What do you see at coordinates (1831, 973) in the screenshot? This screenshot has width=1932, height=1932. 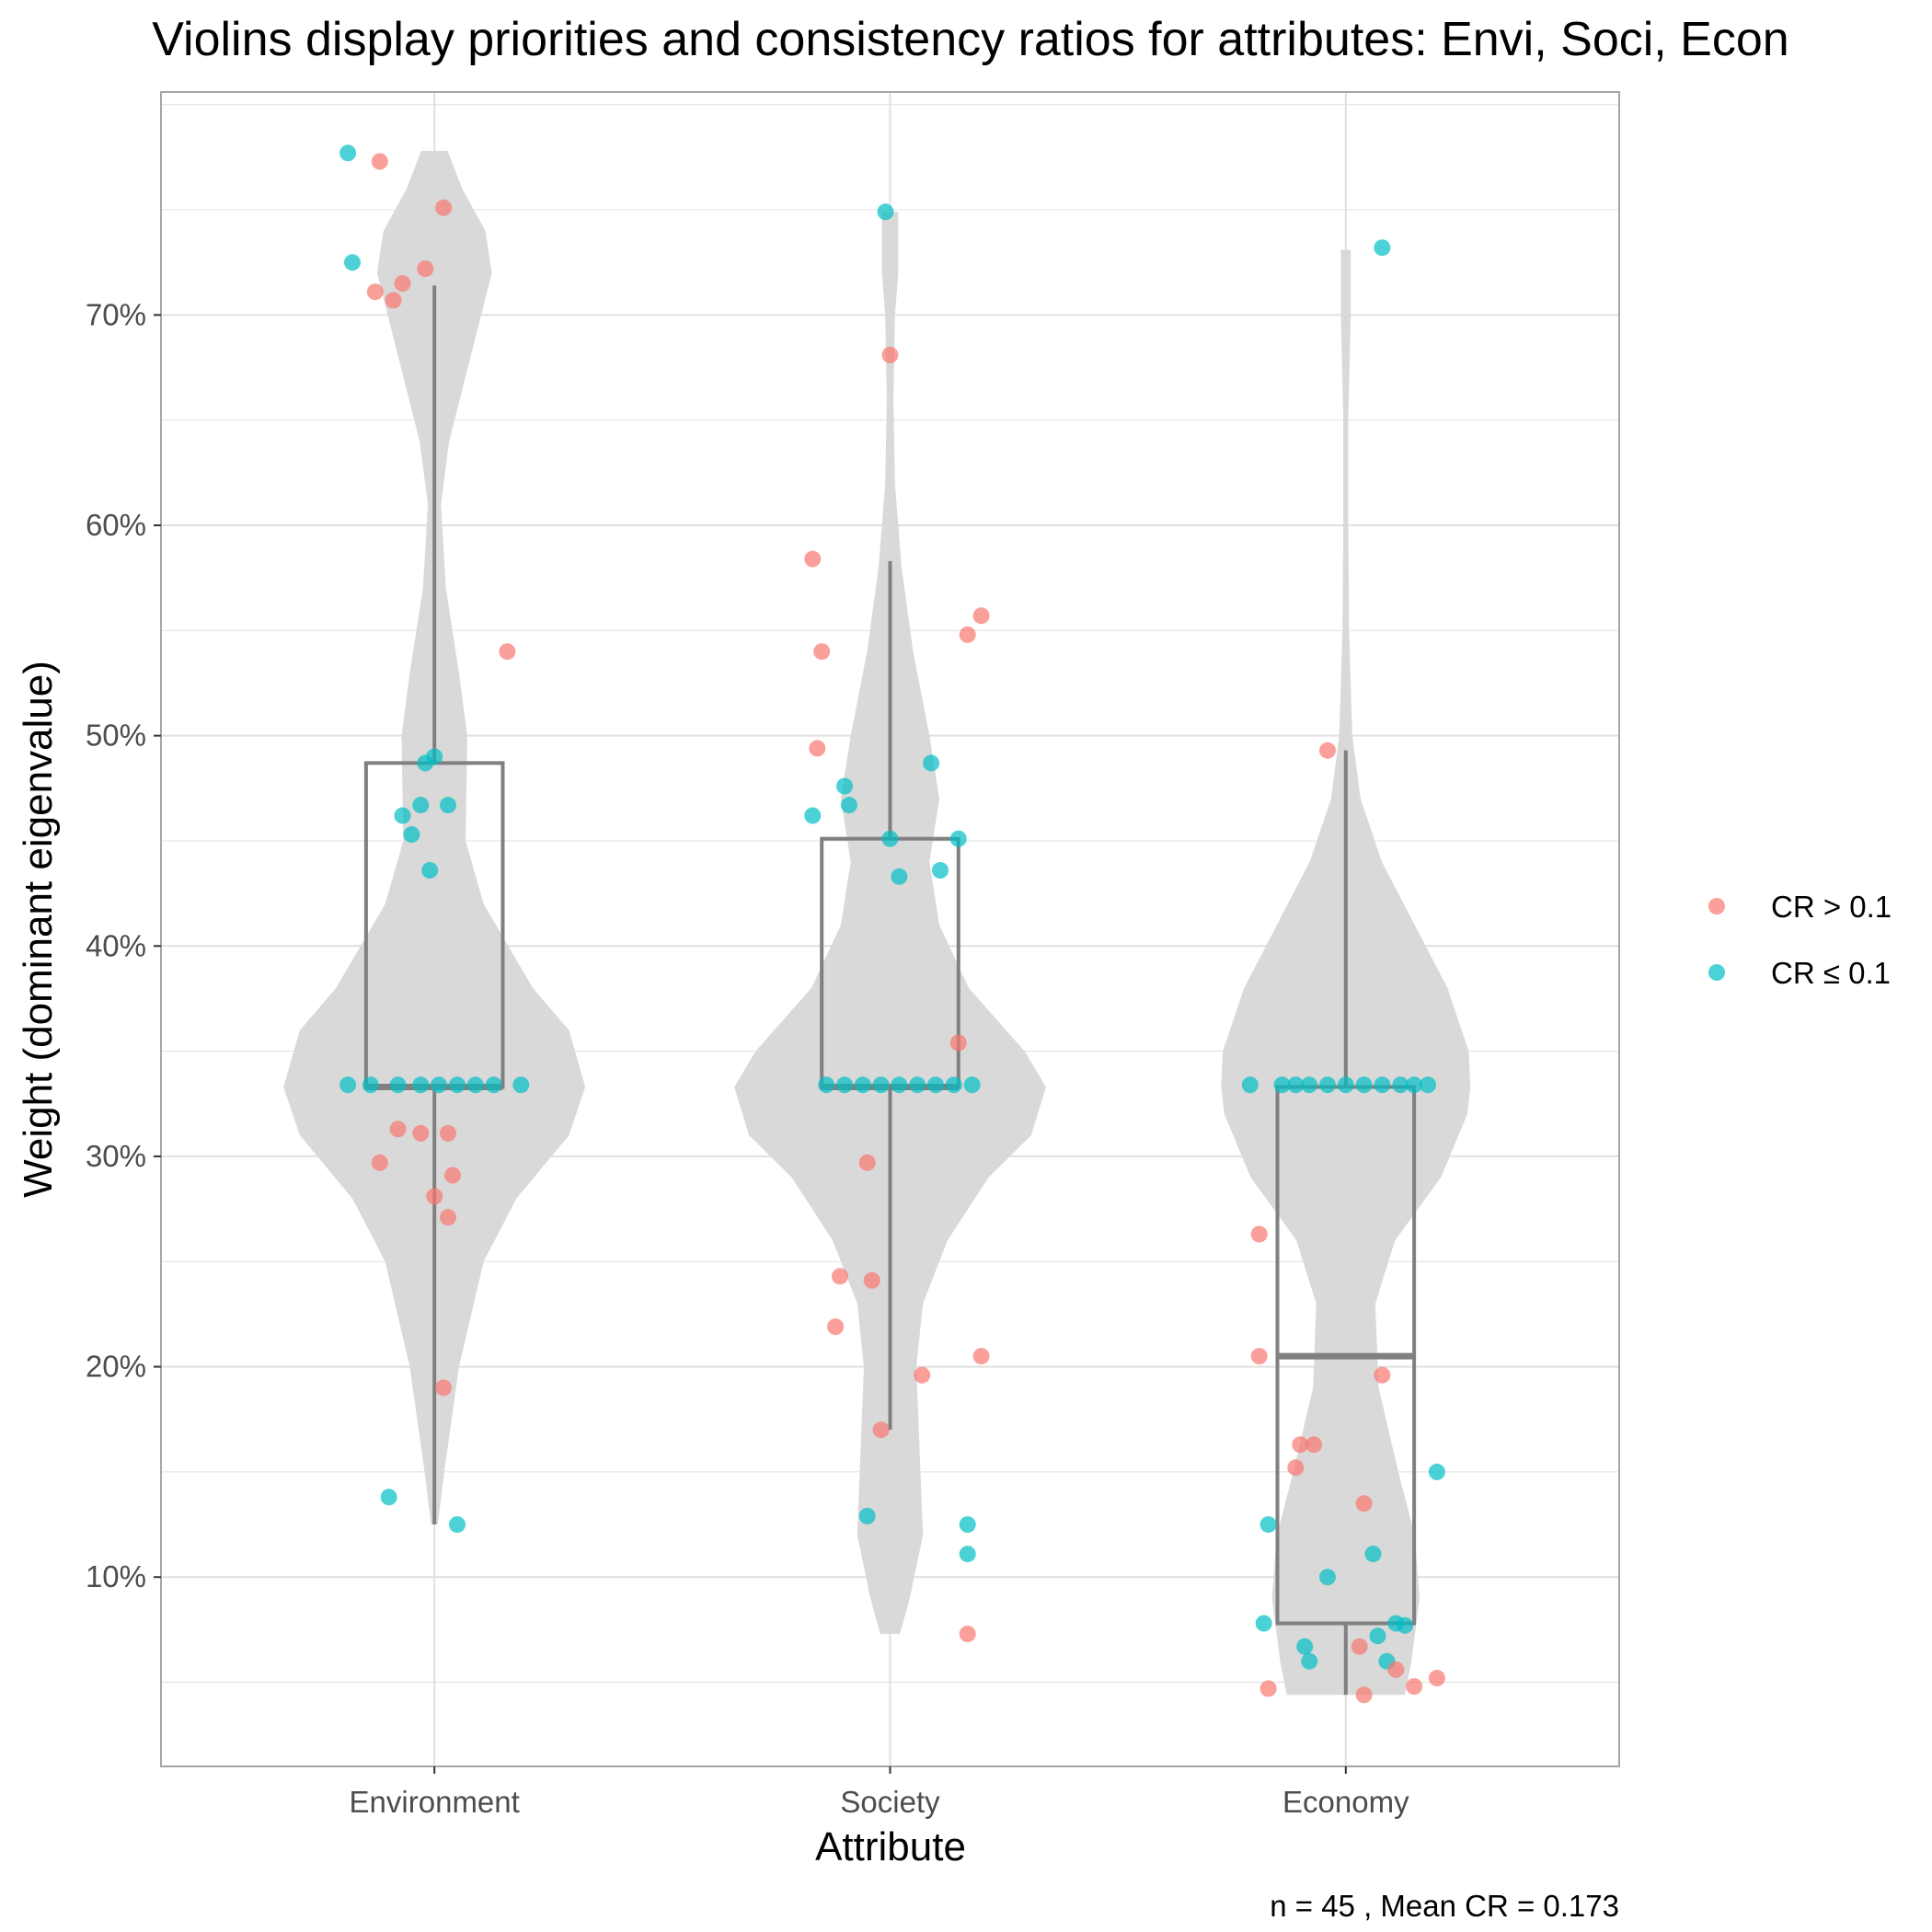 I see `legend-label-low-cr: CR ≤ 0.1` at bounding box center [1831, 973].